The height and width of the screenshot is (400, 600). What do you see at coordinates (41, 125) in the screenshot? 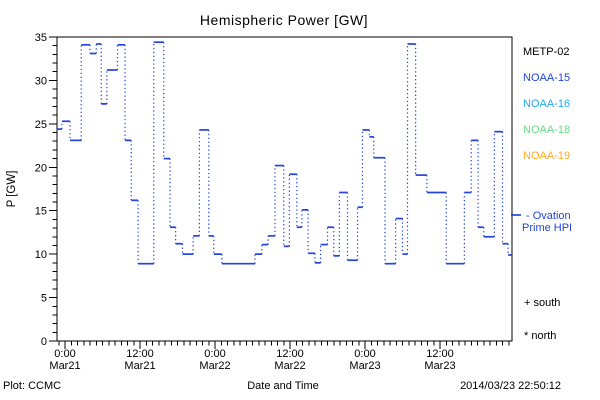
I see `y-tick-label: 25` at bounding box center [41, 125].